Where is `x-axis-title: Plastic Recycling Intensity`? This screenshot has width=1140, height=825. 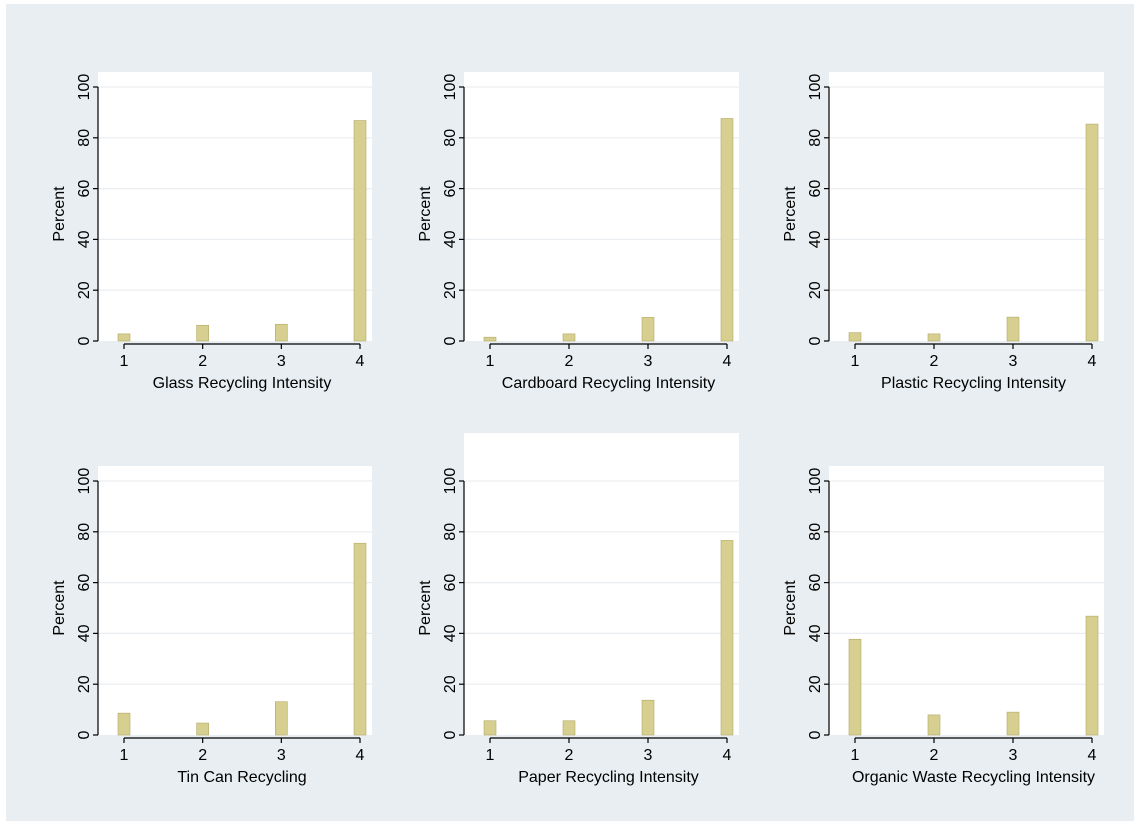 x-axis-title: Plastic Recycling Intensity is located at coordinates (973, 383).